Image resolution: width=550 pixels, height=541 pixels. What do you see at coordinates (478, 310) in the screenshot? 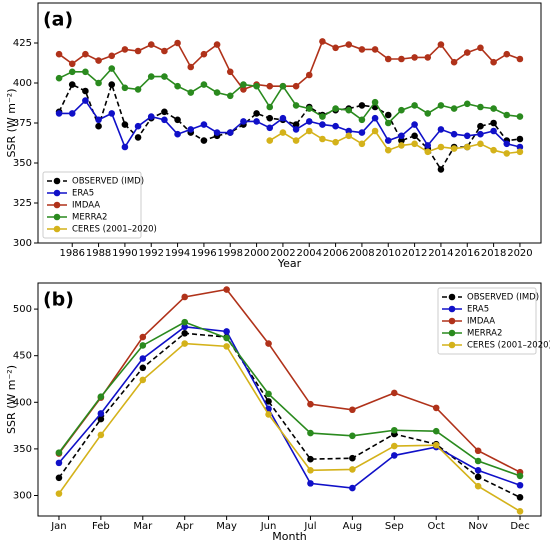
I see `legend-label: ERA5` at bounding box center [478, 310].